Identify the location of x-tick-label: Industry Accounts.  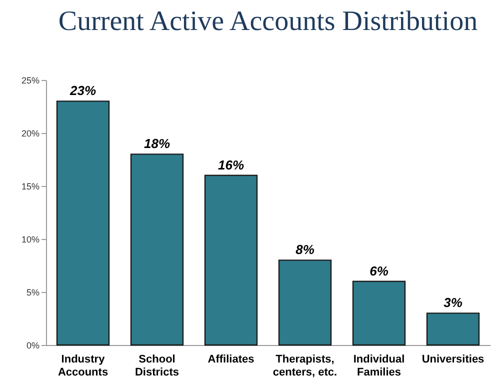
(83, 366).